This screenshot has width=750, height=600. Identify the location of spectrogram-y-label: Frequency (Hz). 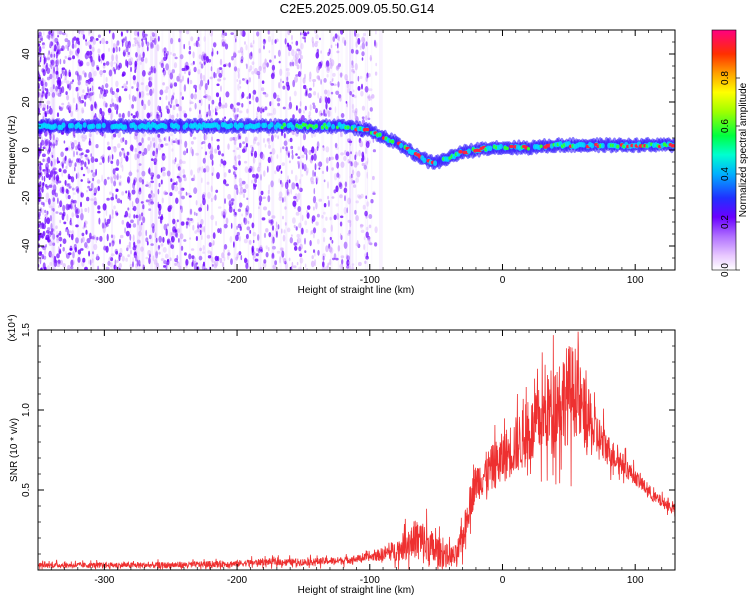
(12, 150).